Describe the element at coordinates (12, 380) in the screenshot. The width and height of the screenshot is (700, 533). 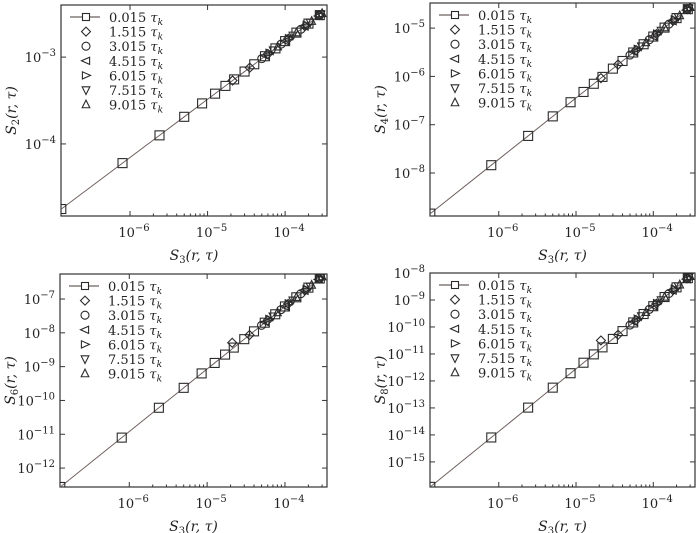
I see `y-axis-label: S6(r, τ)` at that location.